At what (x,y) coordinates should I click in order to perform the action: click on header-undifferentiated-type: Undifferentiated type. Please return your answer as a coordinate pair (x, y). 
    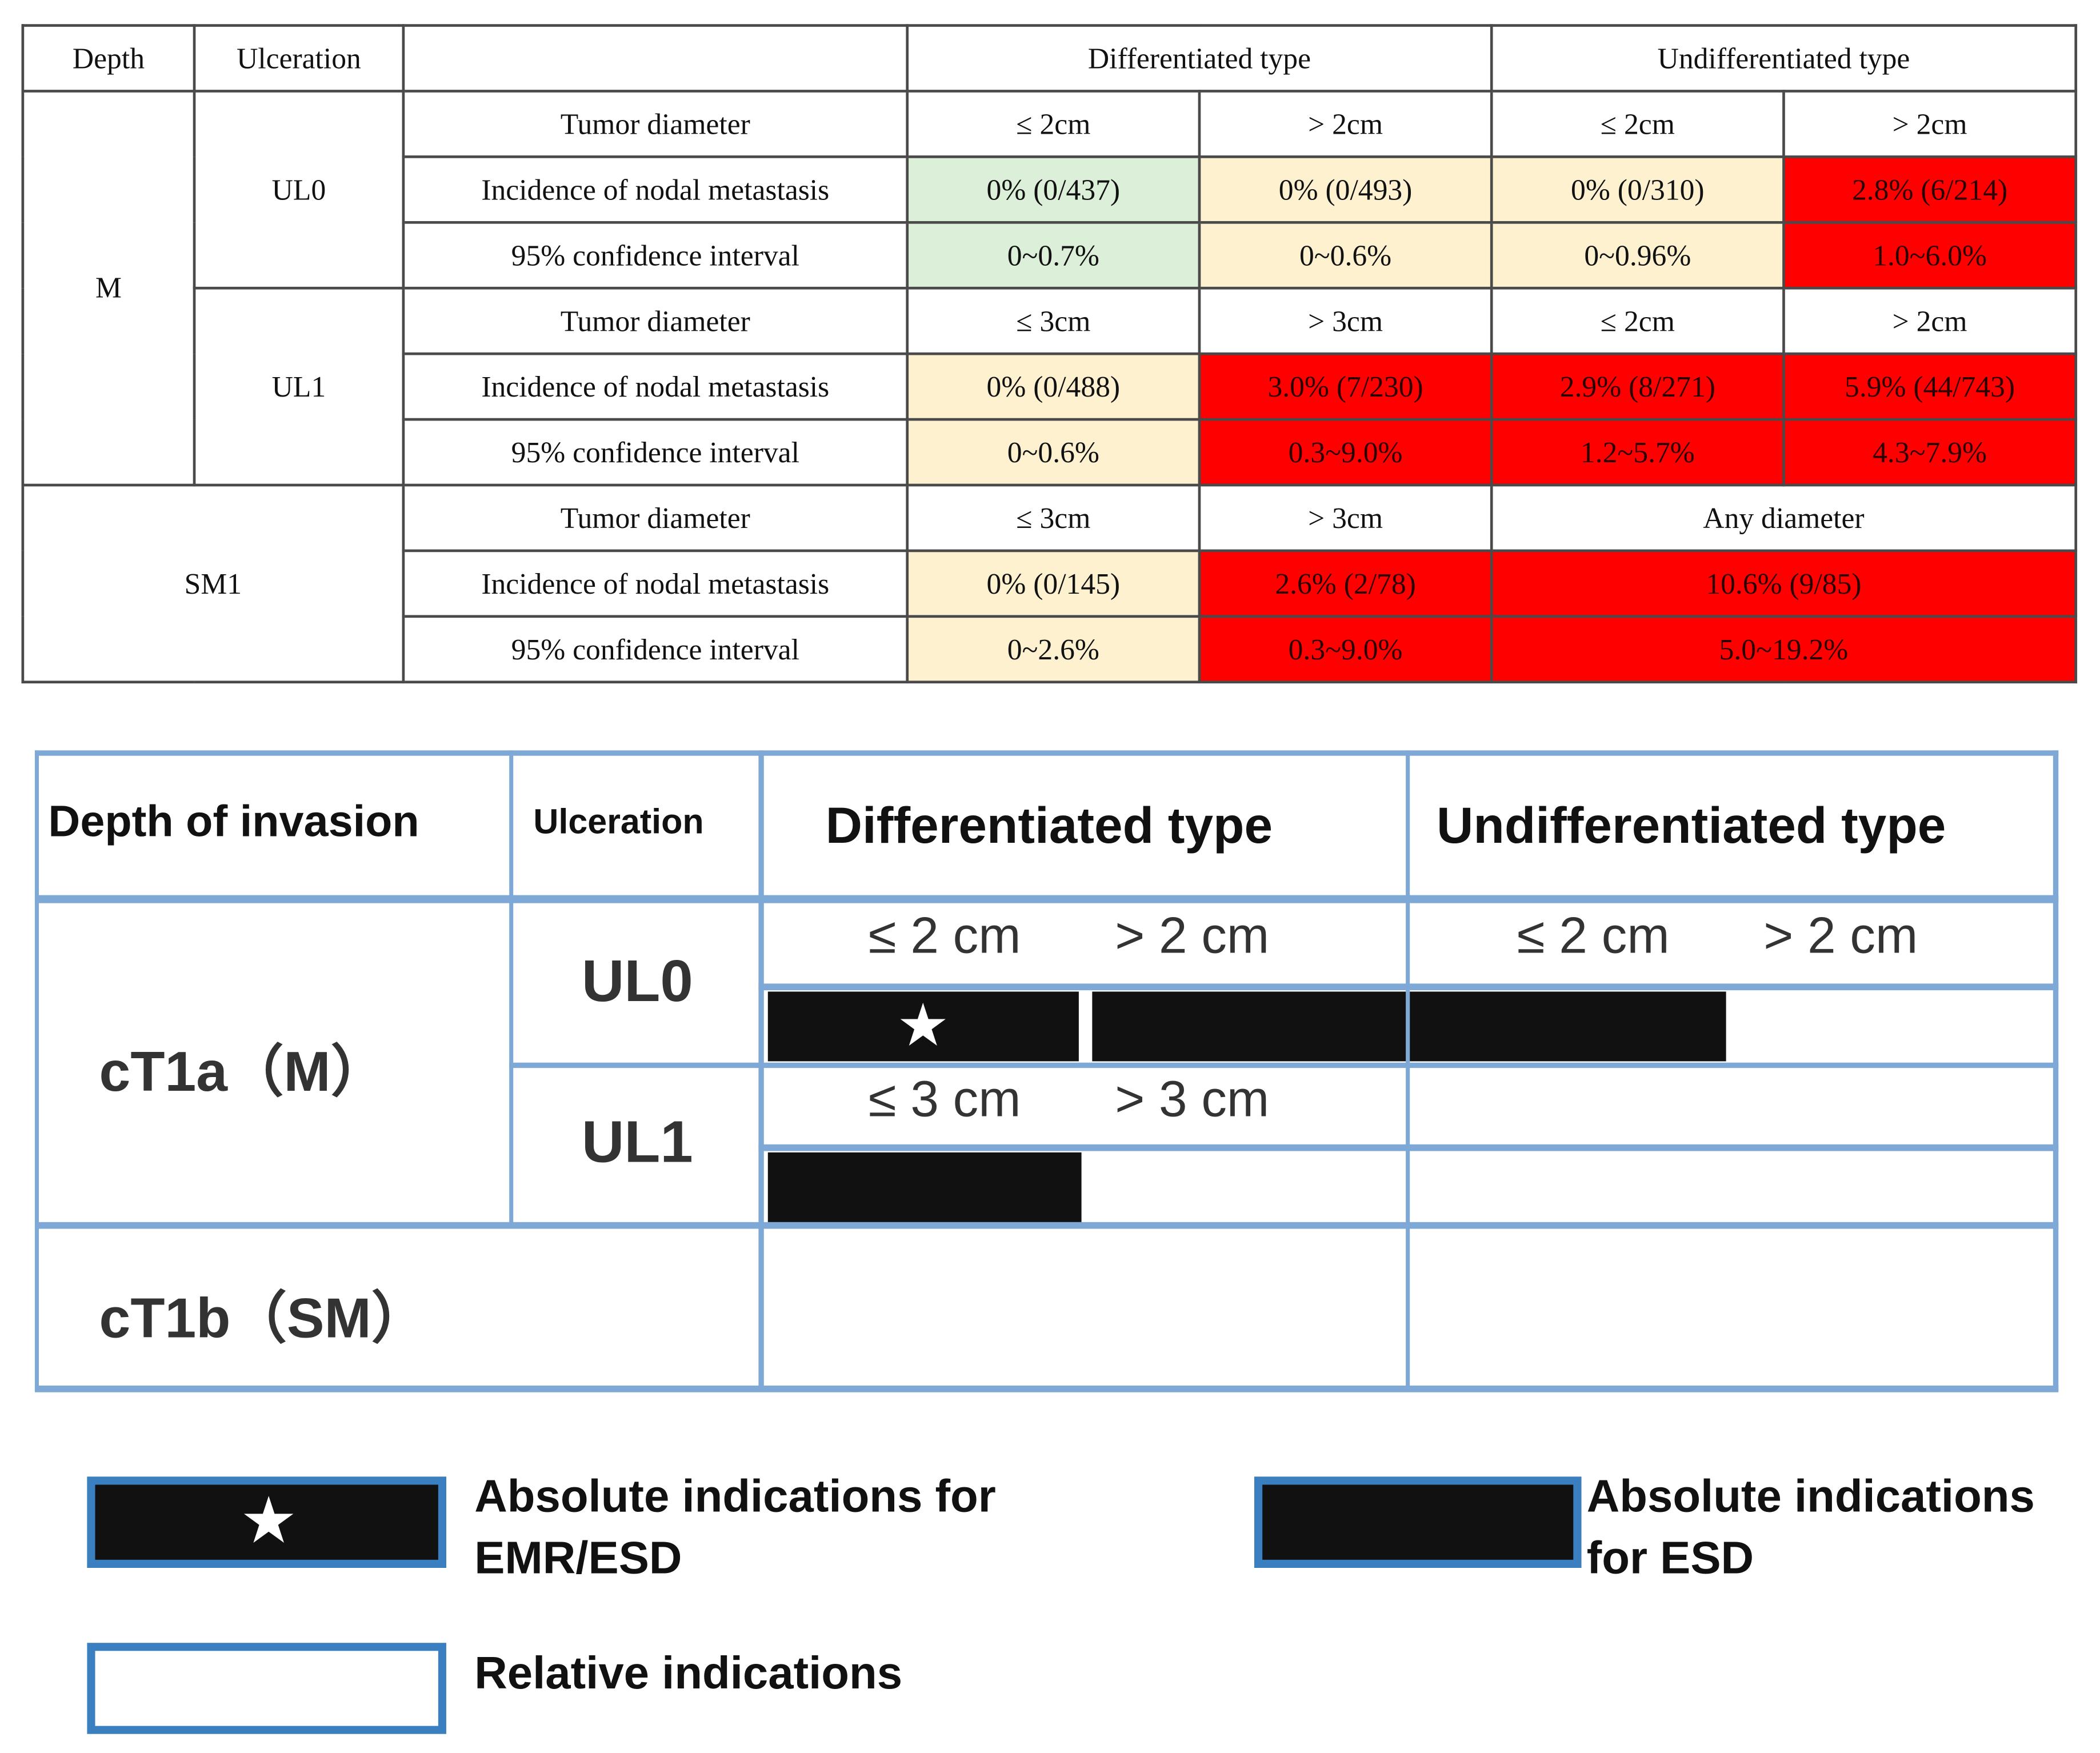
    Looking at the image, I should click on (1691, 826).